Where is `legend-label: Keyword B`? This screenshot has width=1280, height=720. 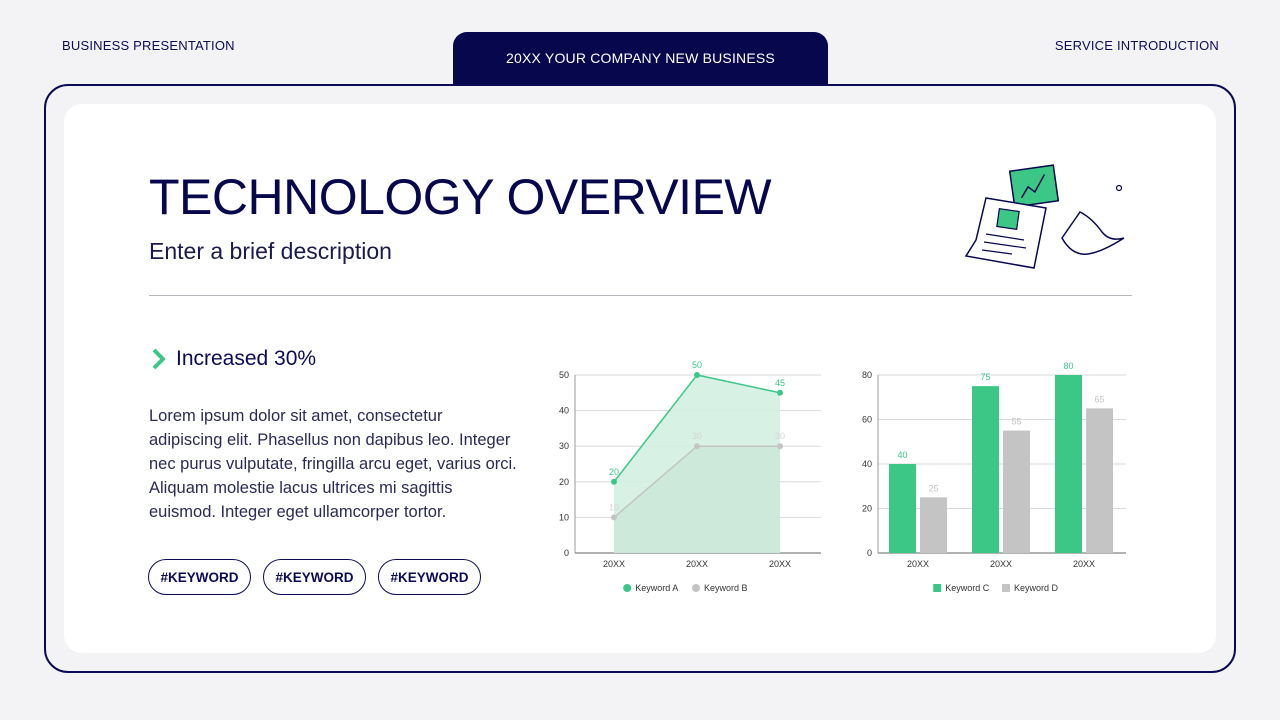
legend-label: Keyword B is located at coordinates (726, 588).